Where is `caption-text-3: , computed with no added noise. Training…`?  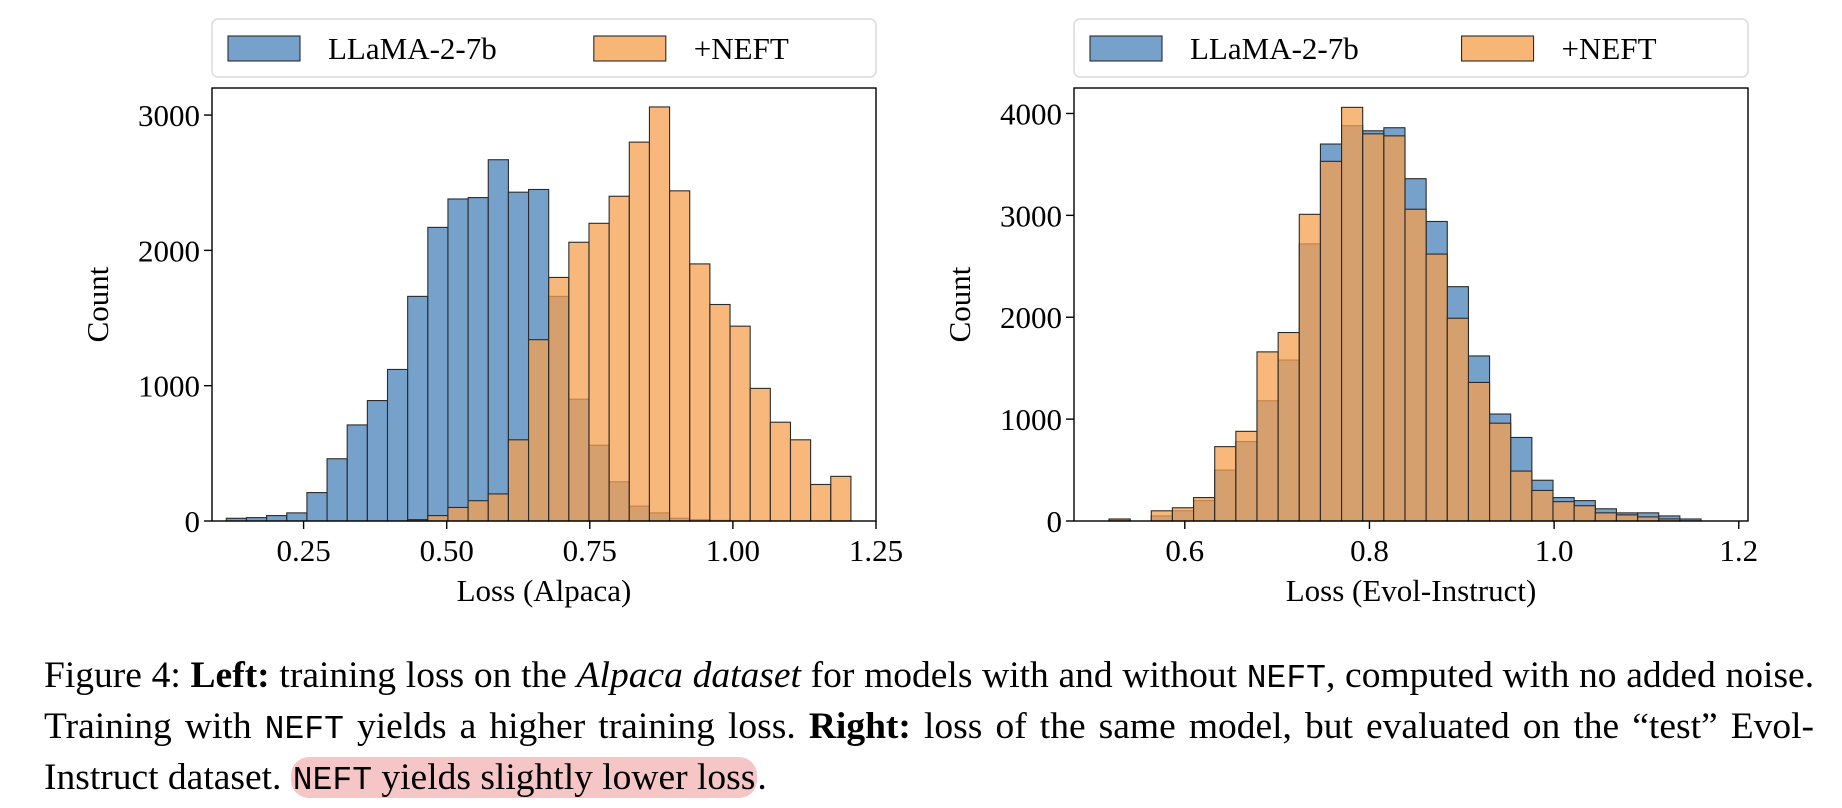 caption-text-3: , computed with no added noise. Training… is located at coordinates (929, 701).